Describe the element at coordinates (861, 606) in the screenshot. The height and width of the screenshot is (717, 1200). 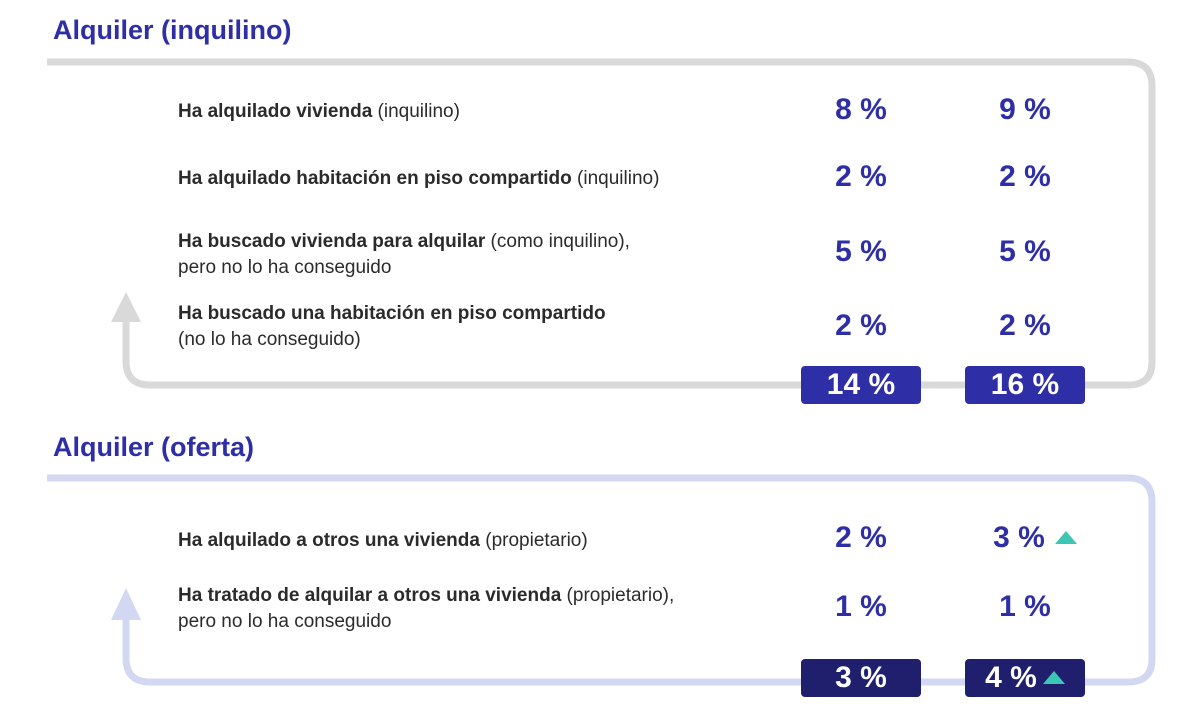
I see `row-value-col1: 1 %` at that location.